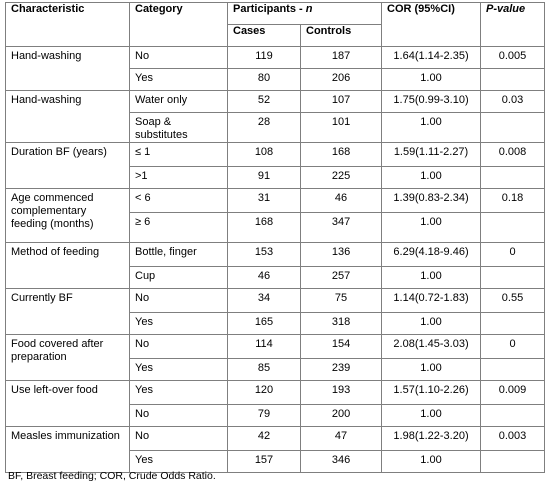  I want to click on cell-cor: 1.14(0.72-1.83), so click(431, 300).